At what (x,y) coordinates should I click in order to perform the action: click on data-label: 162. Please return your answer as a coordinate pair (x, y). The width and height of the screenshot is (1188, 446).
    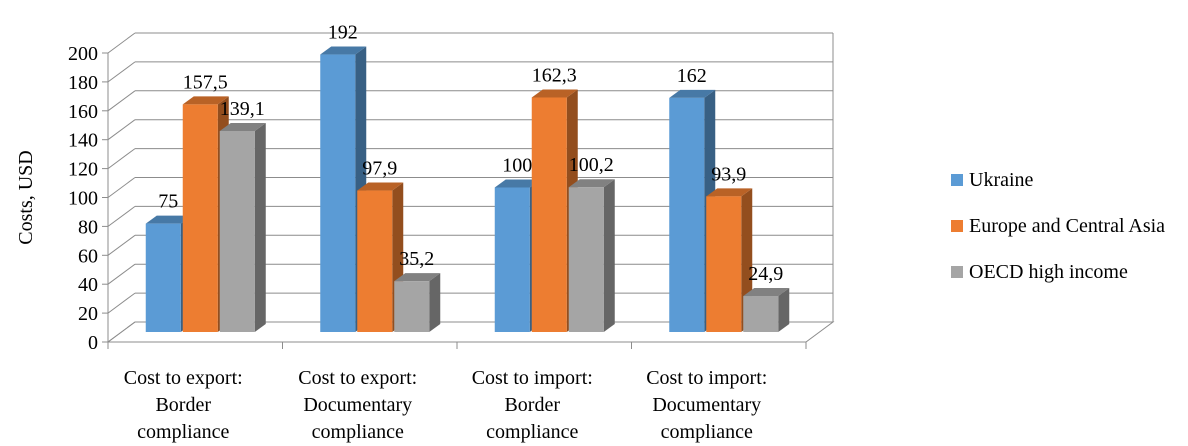
    Looking at the image, I should click on (692, 76).